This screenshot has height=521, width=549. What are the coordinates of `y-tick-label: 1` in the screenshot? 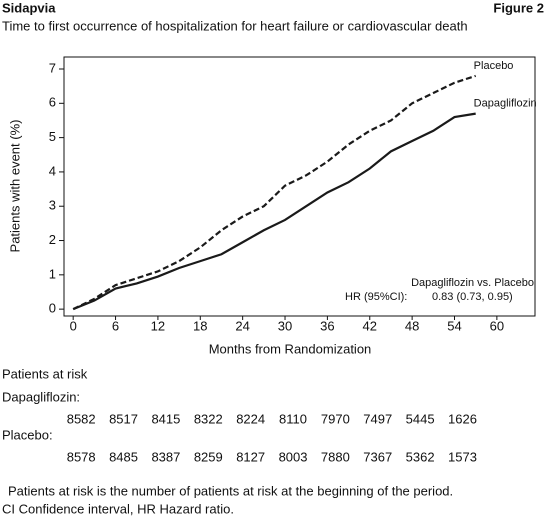 It's located at (52, 273).